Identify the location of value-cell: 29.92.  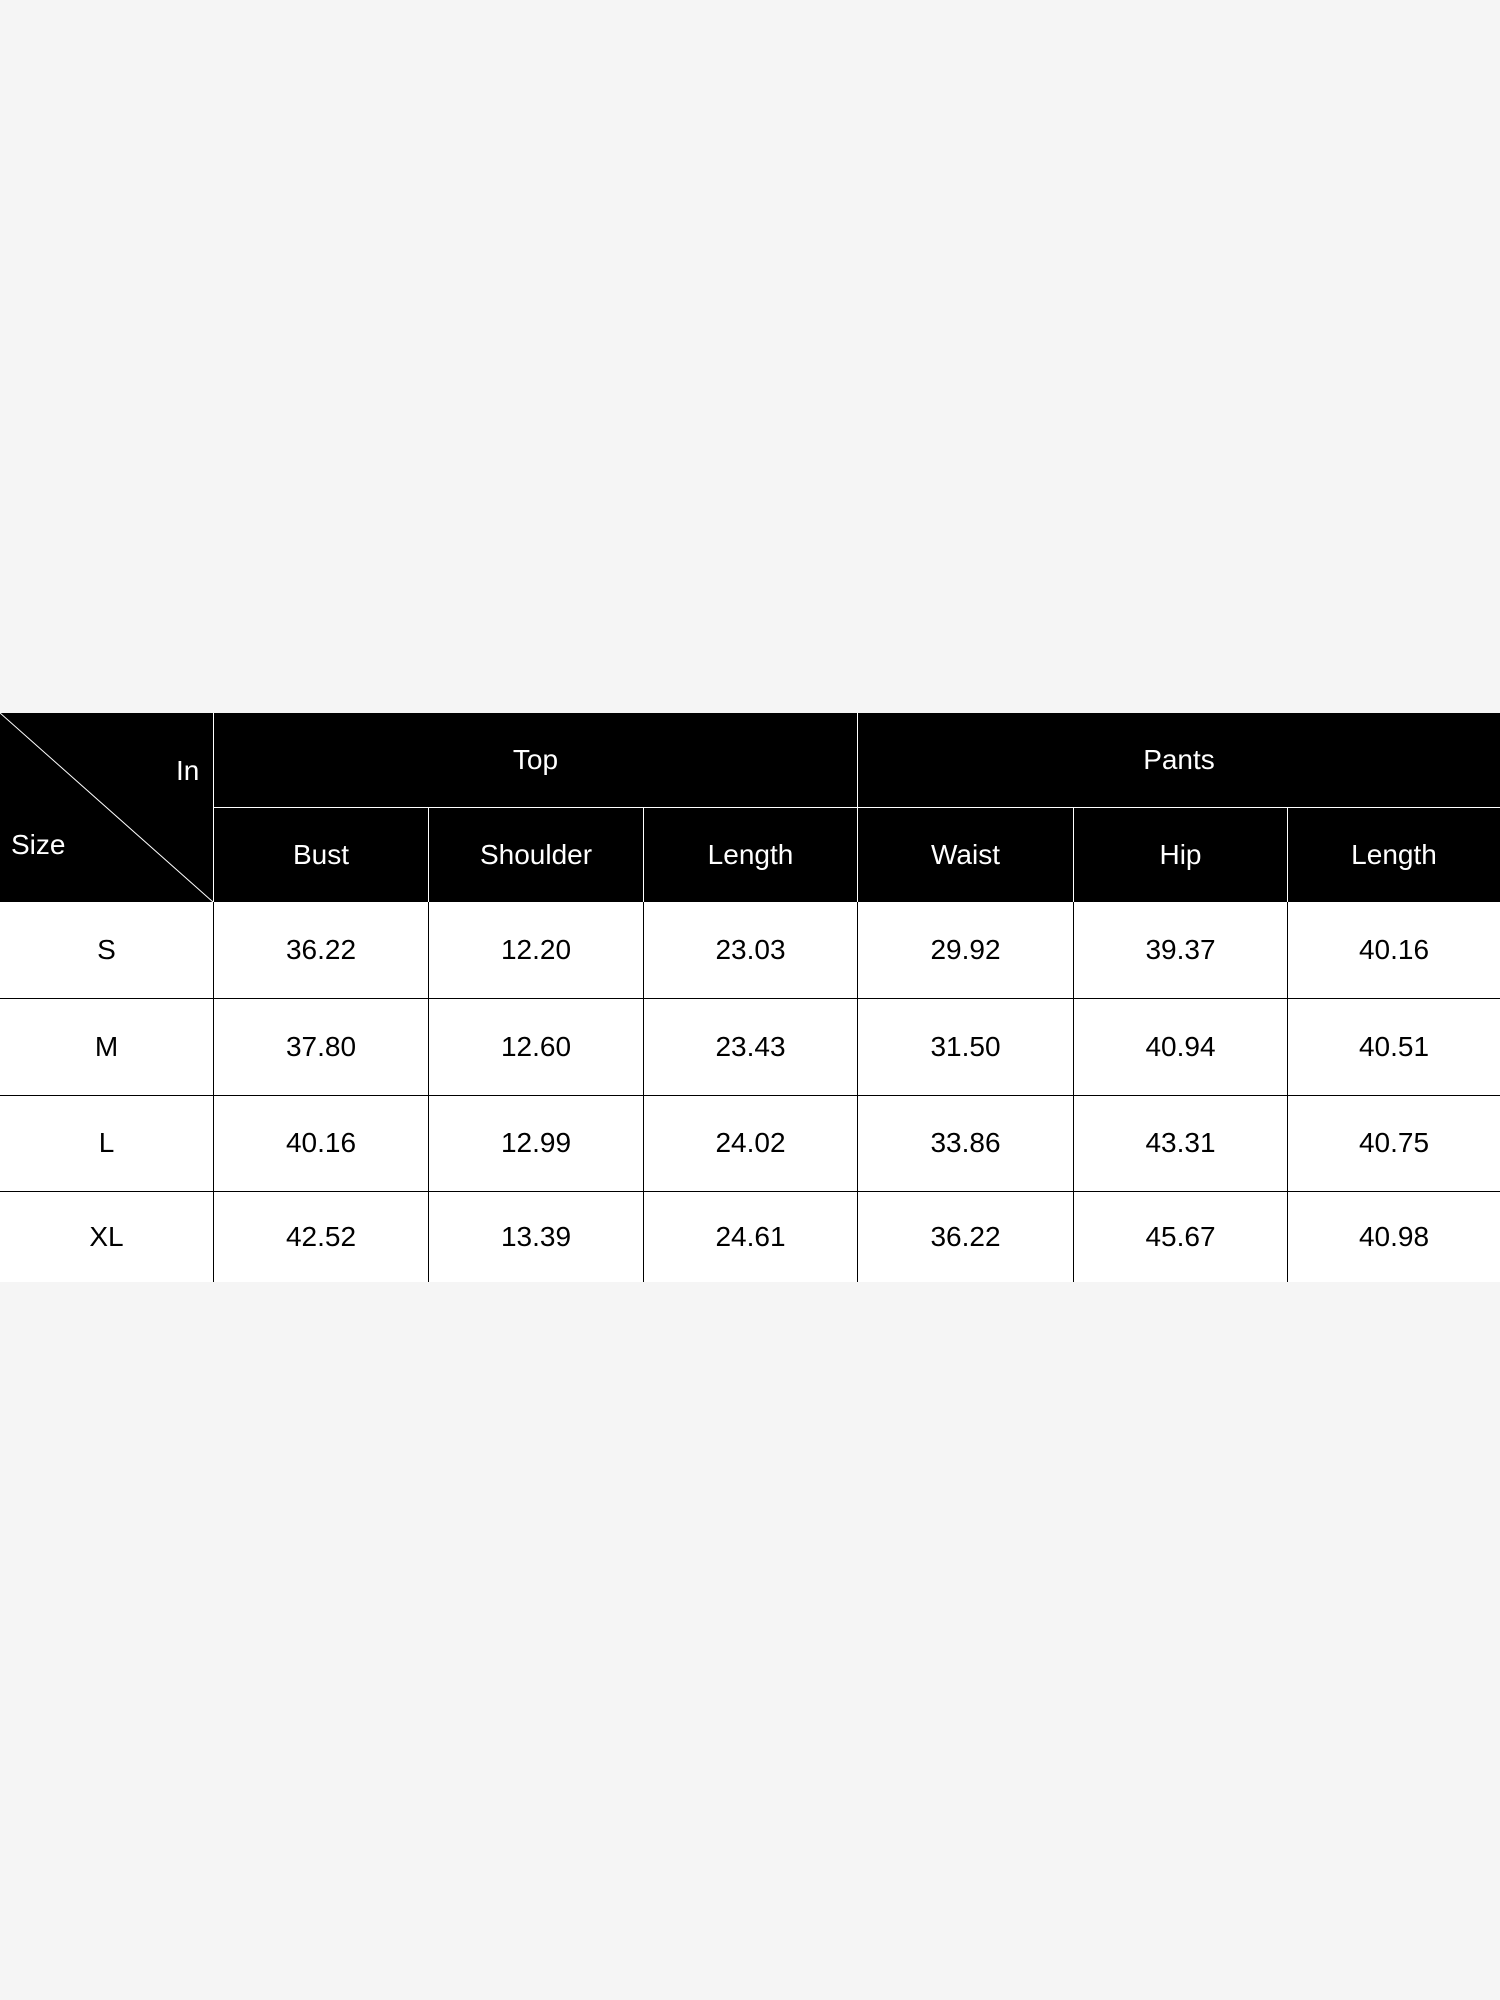
(965, 950).